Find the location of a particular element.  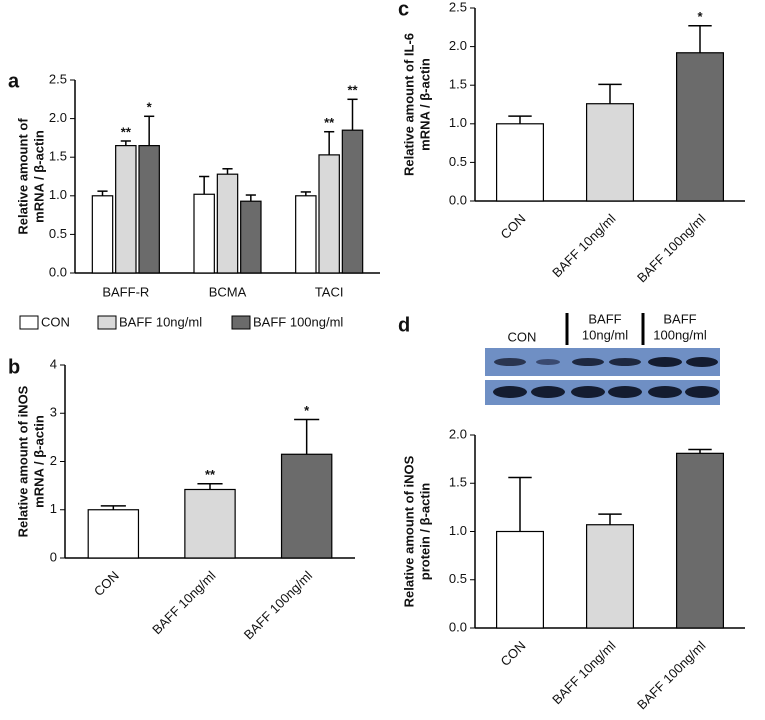

y-axis-label: protein / β-actin is located at coordinates (424, 532).